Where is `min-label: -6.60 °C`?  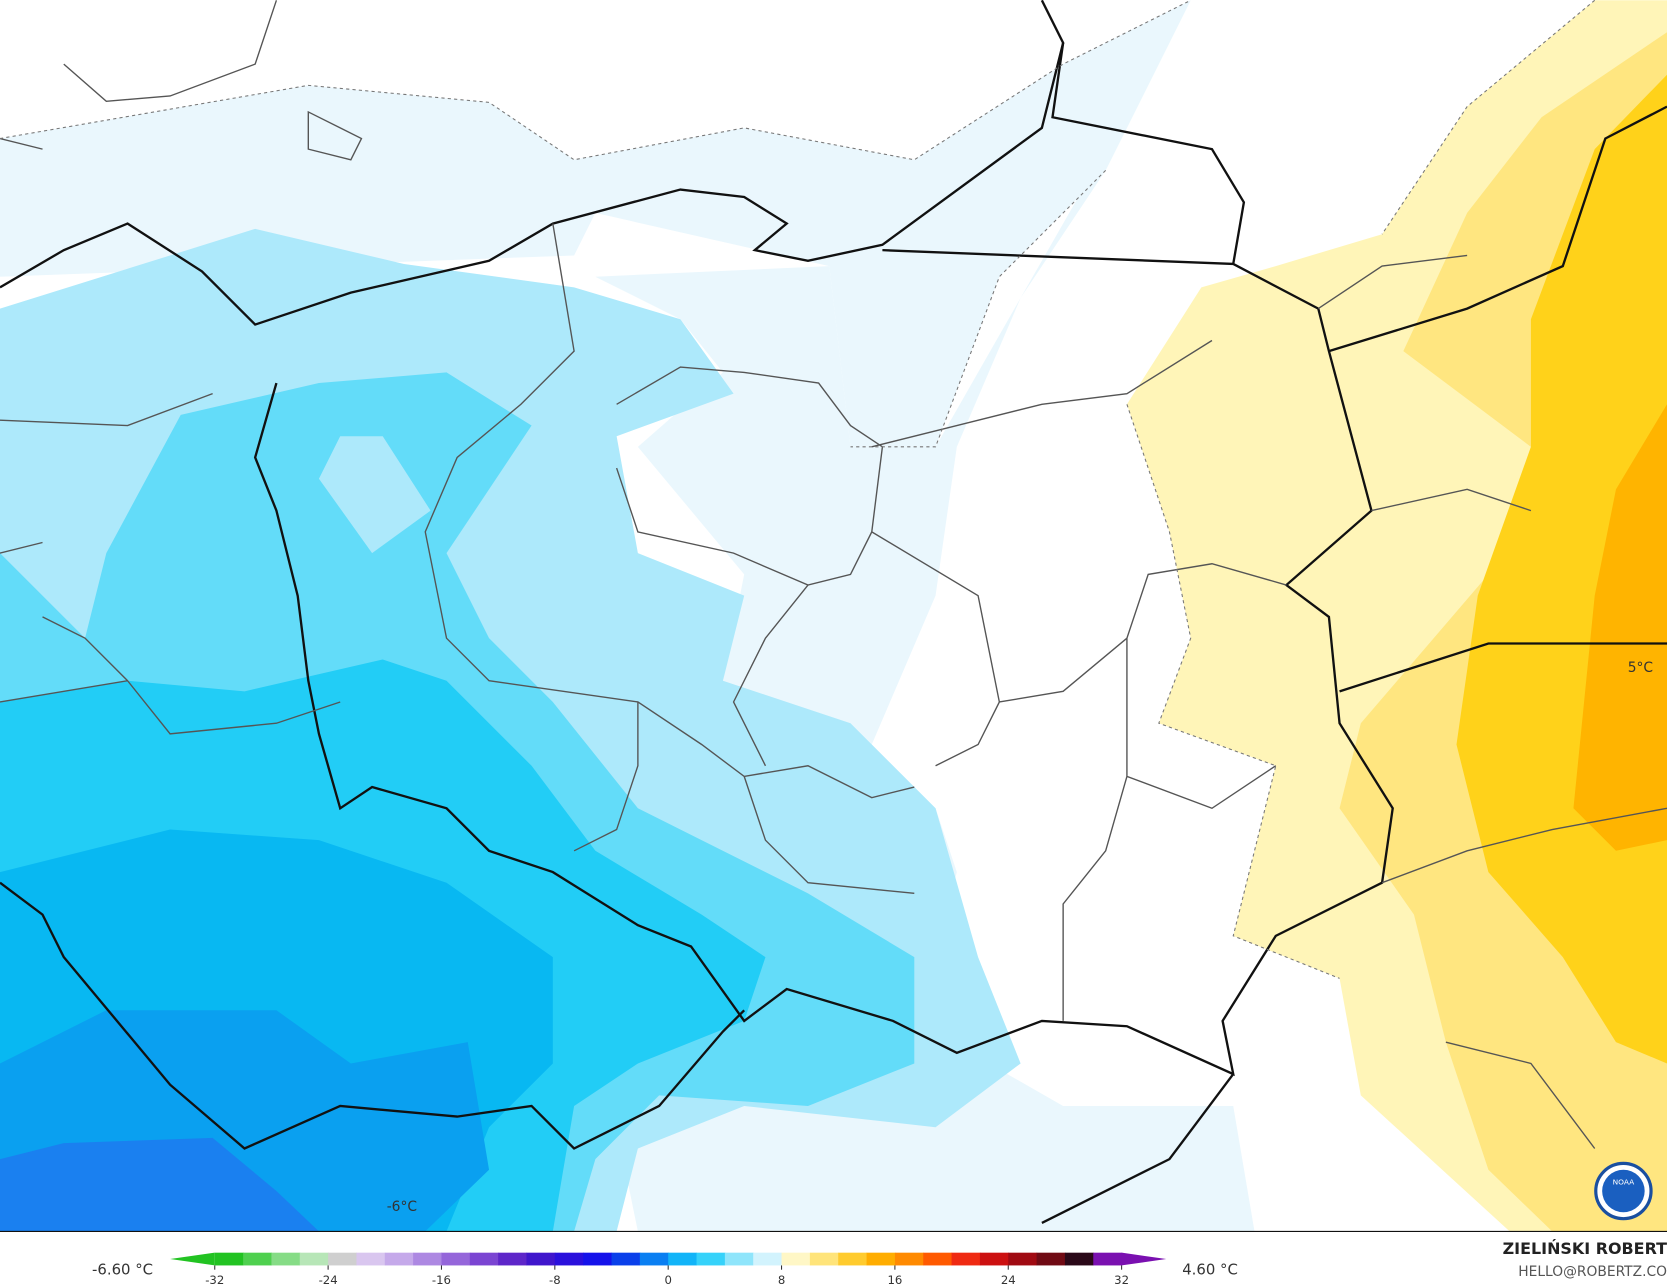 min-label: -6.60 °C is located at coordinates (122, 1270).